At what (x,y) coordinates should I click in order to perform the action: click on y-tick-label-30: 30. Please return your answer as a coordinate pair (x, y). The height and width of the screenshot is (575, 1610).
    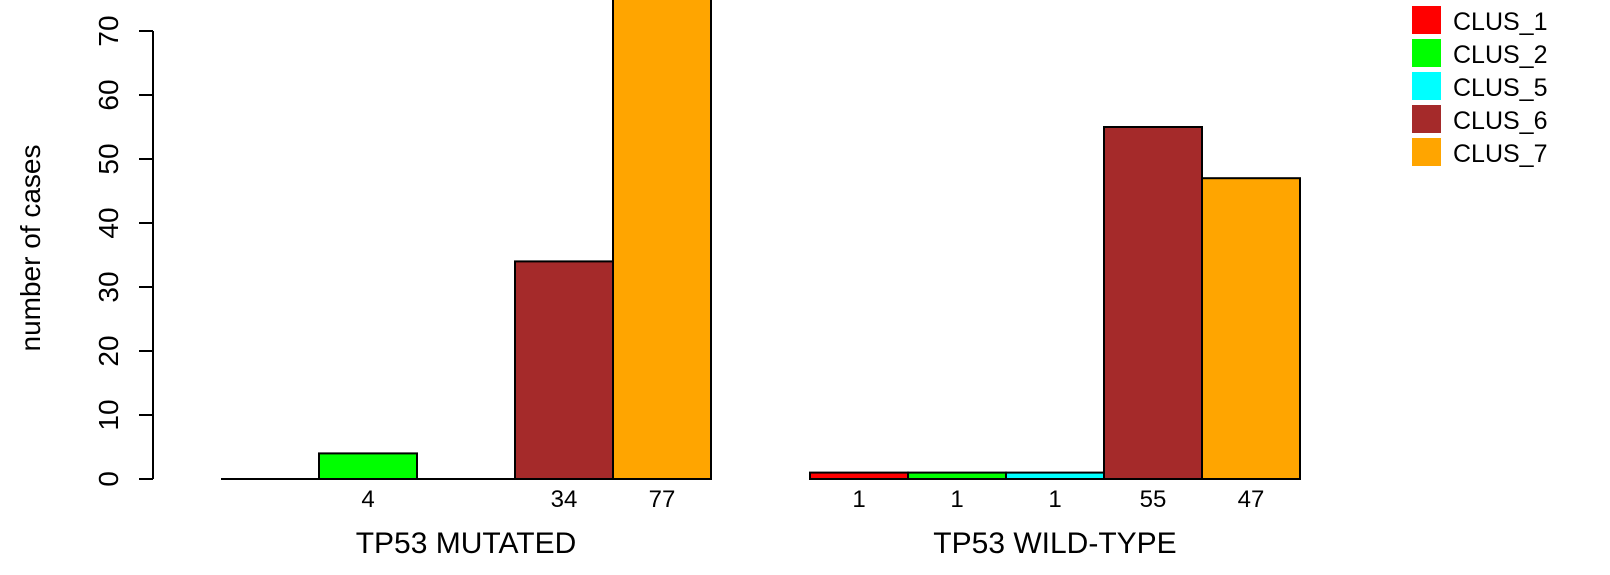
    Looking at the image, I should click on (108, 286).